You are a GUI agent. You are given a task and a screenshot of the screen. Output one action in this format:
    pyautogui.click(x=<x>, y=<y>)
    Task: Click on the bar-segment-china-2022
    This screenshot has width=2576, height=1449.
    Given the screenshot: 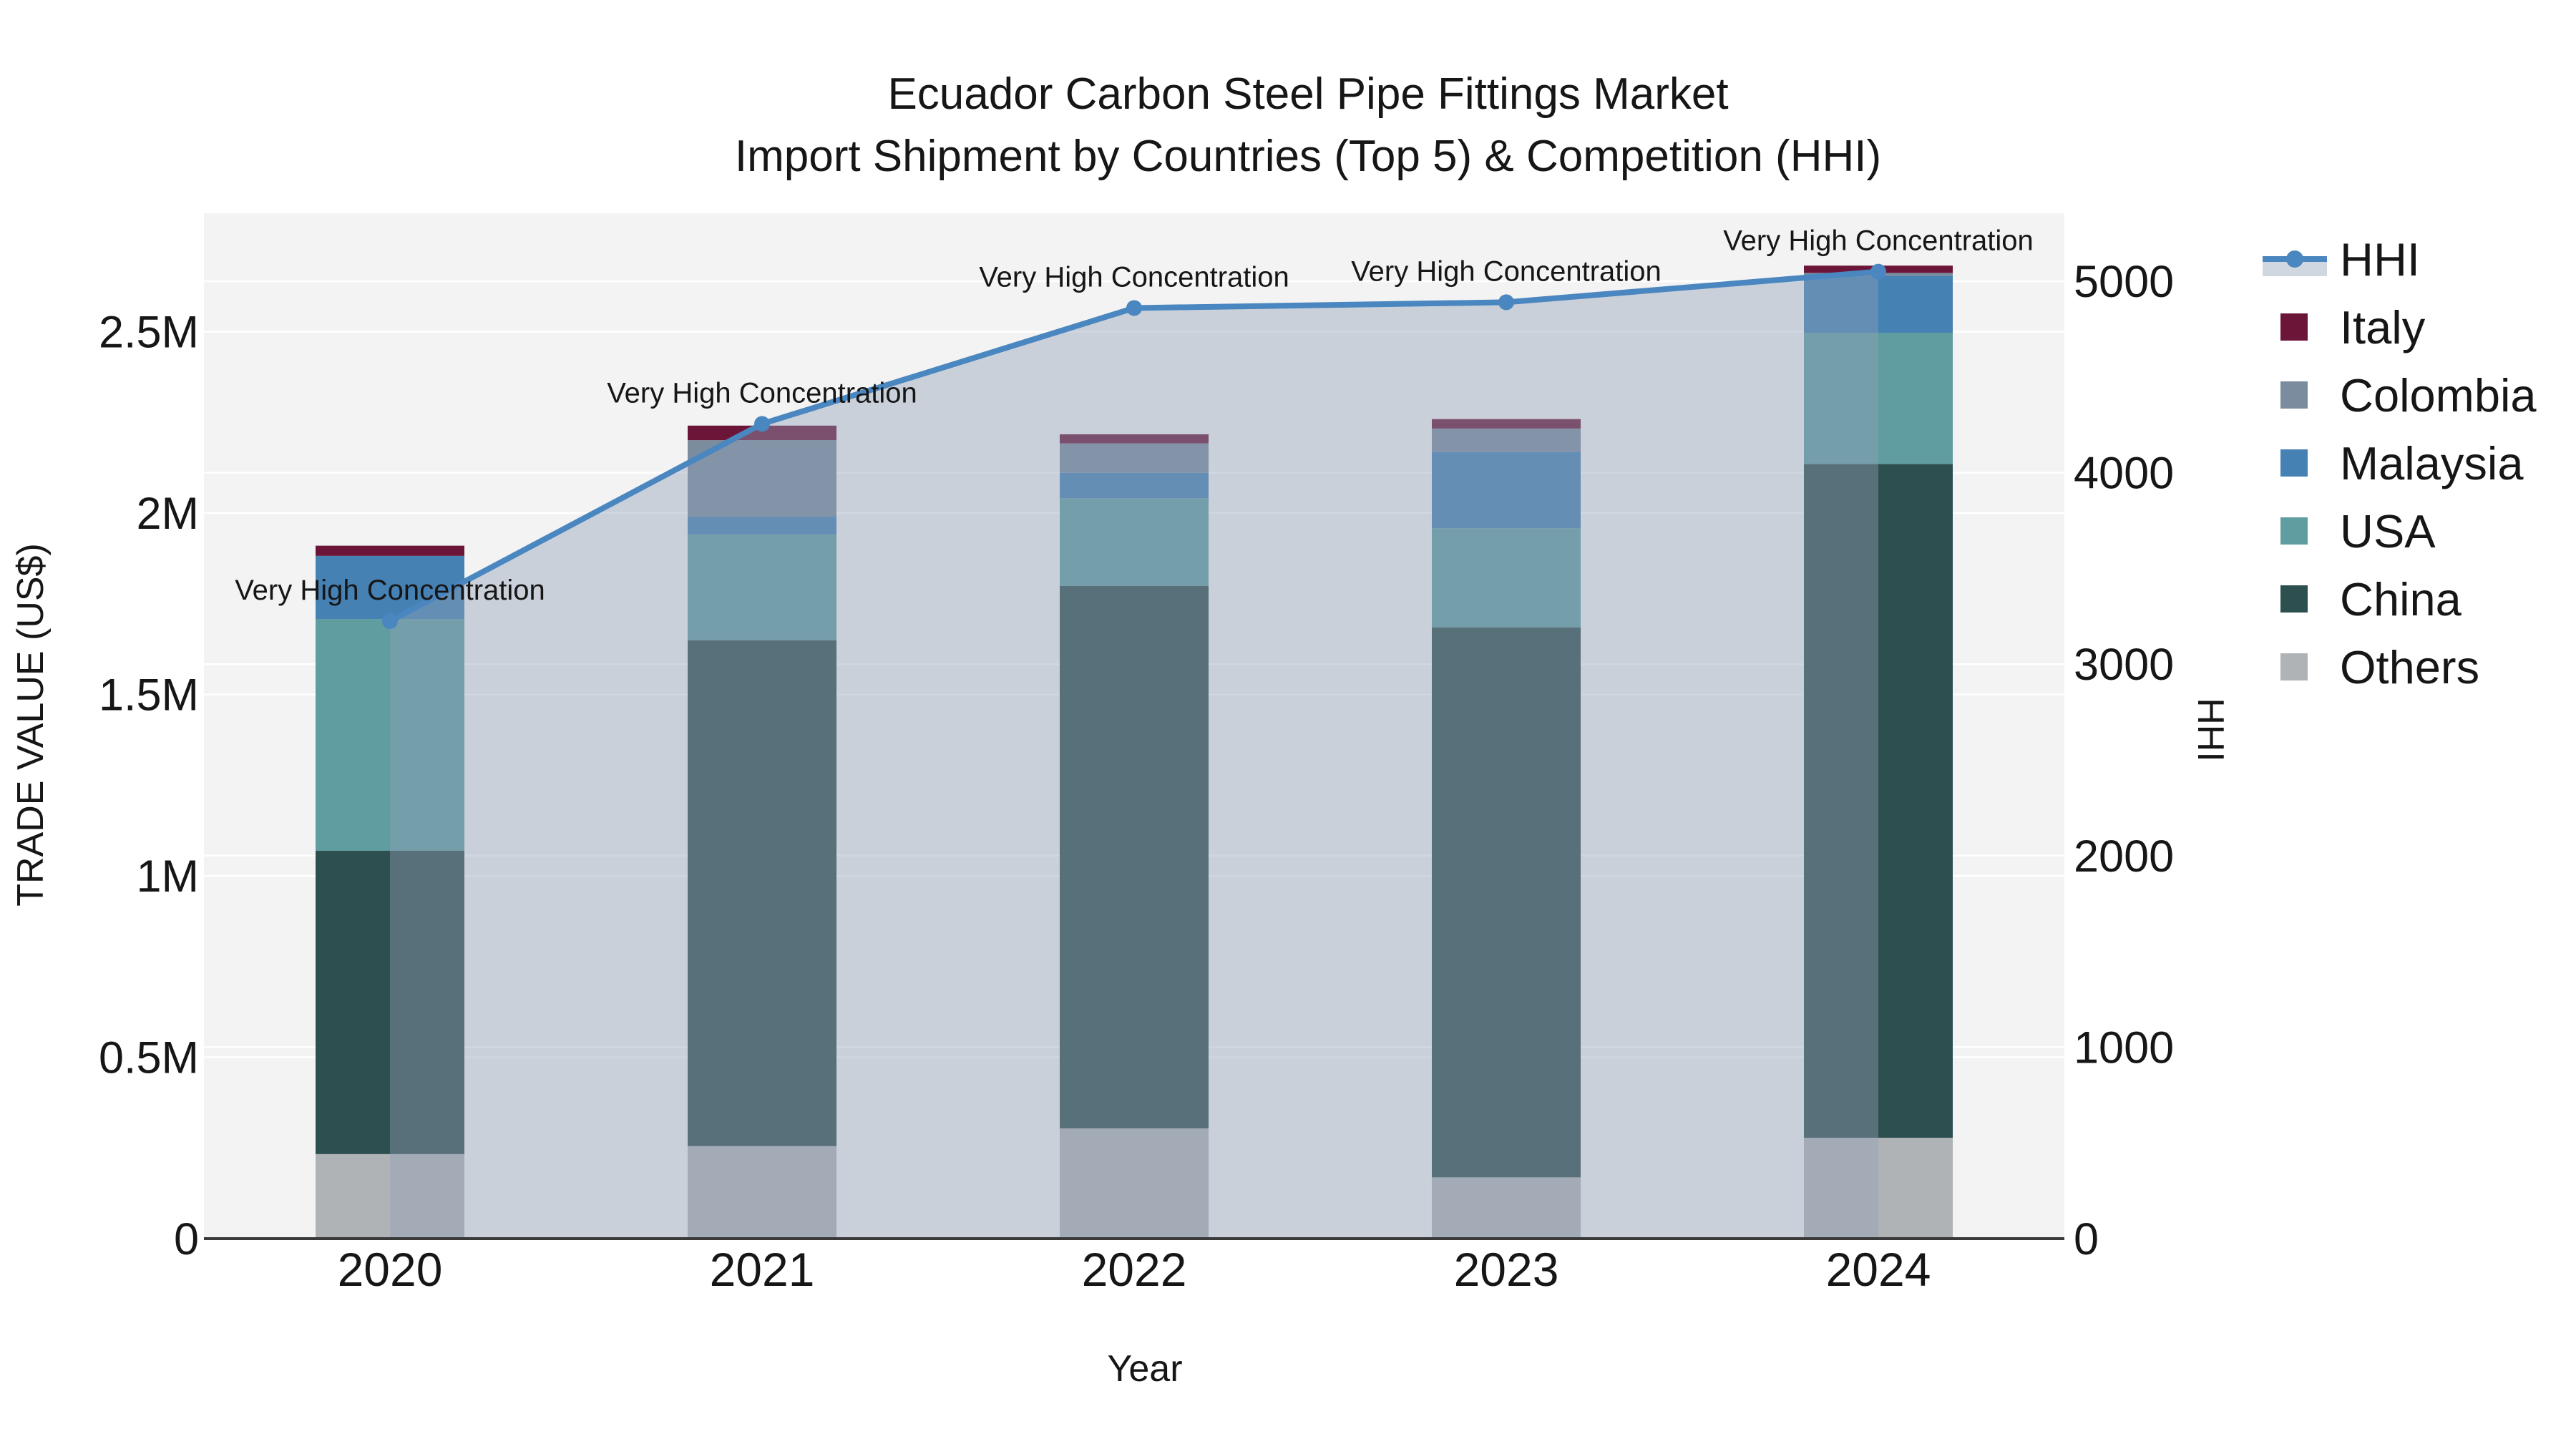 What is the action you would take?
    pyautogui.click(x=1134, y=856)
    